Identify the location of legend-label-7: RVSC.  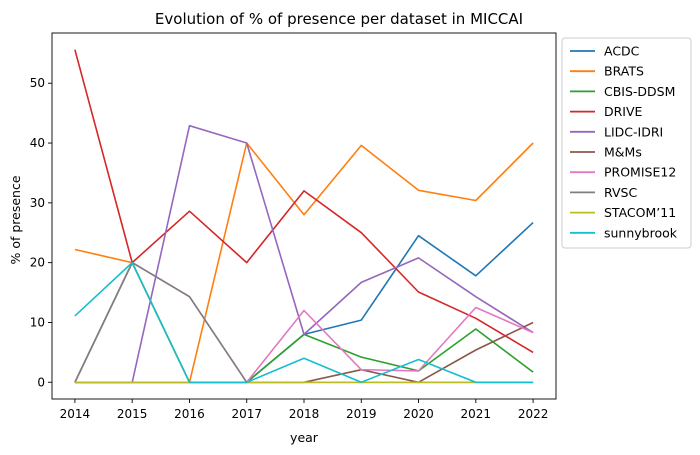
(620, 192).